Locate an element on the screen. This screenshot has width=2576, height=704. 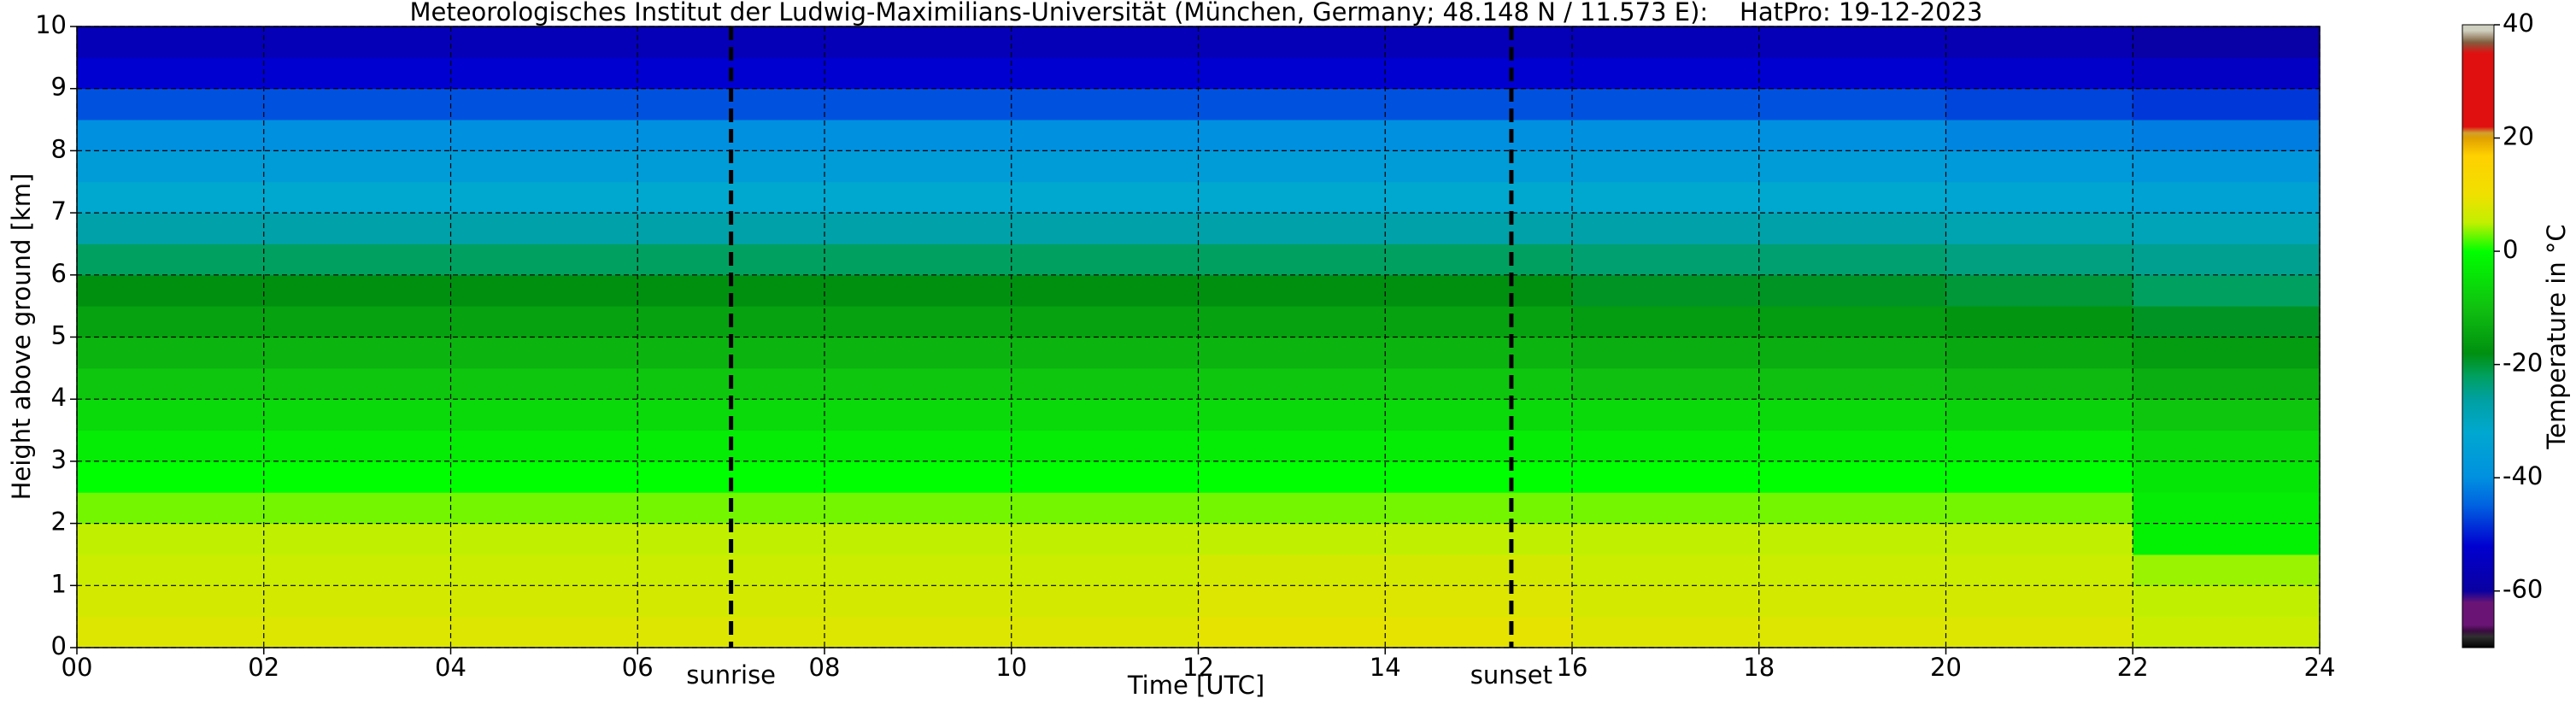
colorbar-tick-label: -20 is located at coordinates (2523, 363).